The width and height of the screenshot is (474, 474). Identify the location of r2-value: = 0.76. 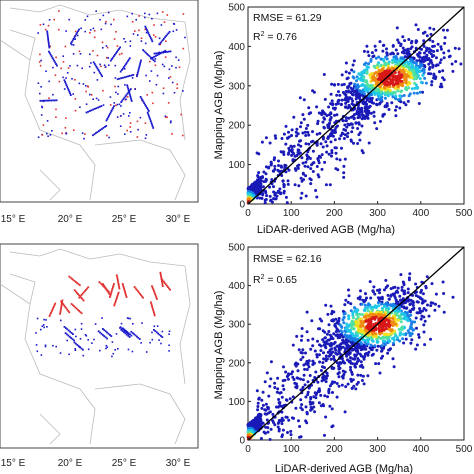
(281, 37).